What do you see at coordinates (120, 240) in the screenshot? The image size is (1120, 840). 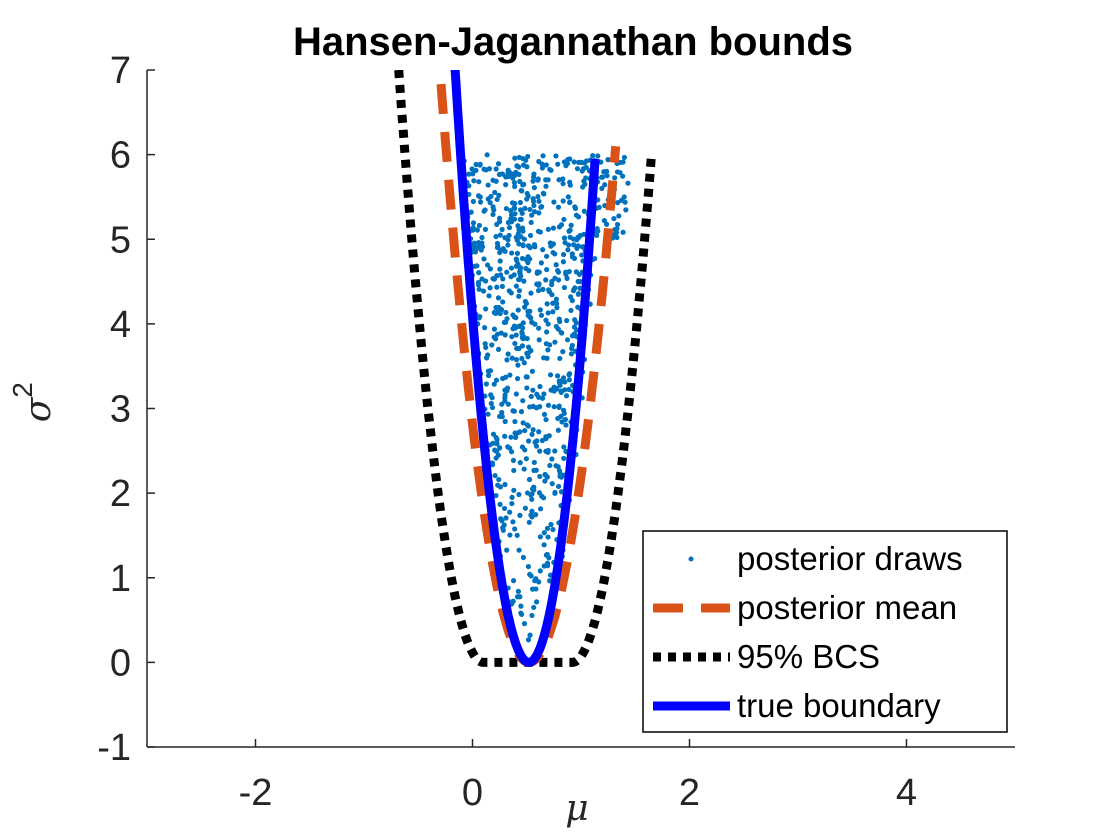 I see `y-tick-label: 5` at bounding box center [120, 240].